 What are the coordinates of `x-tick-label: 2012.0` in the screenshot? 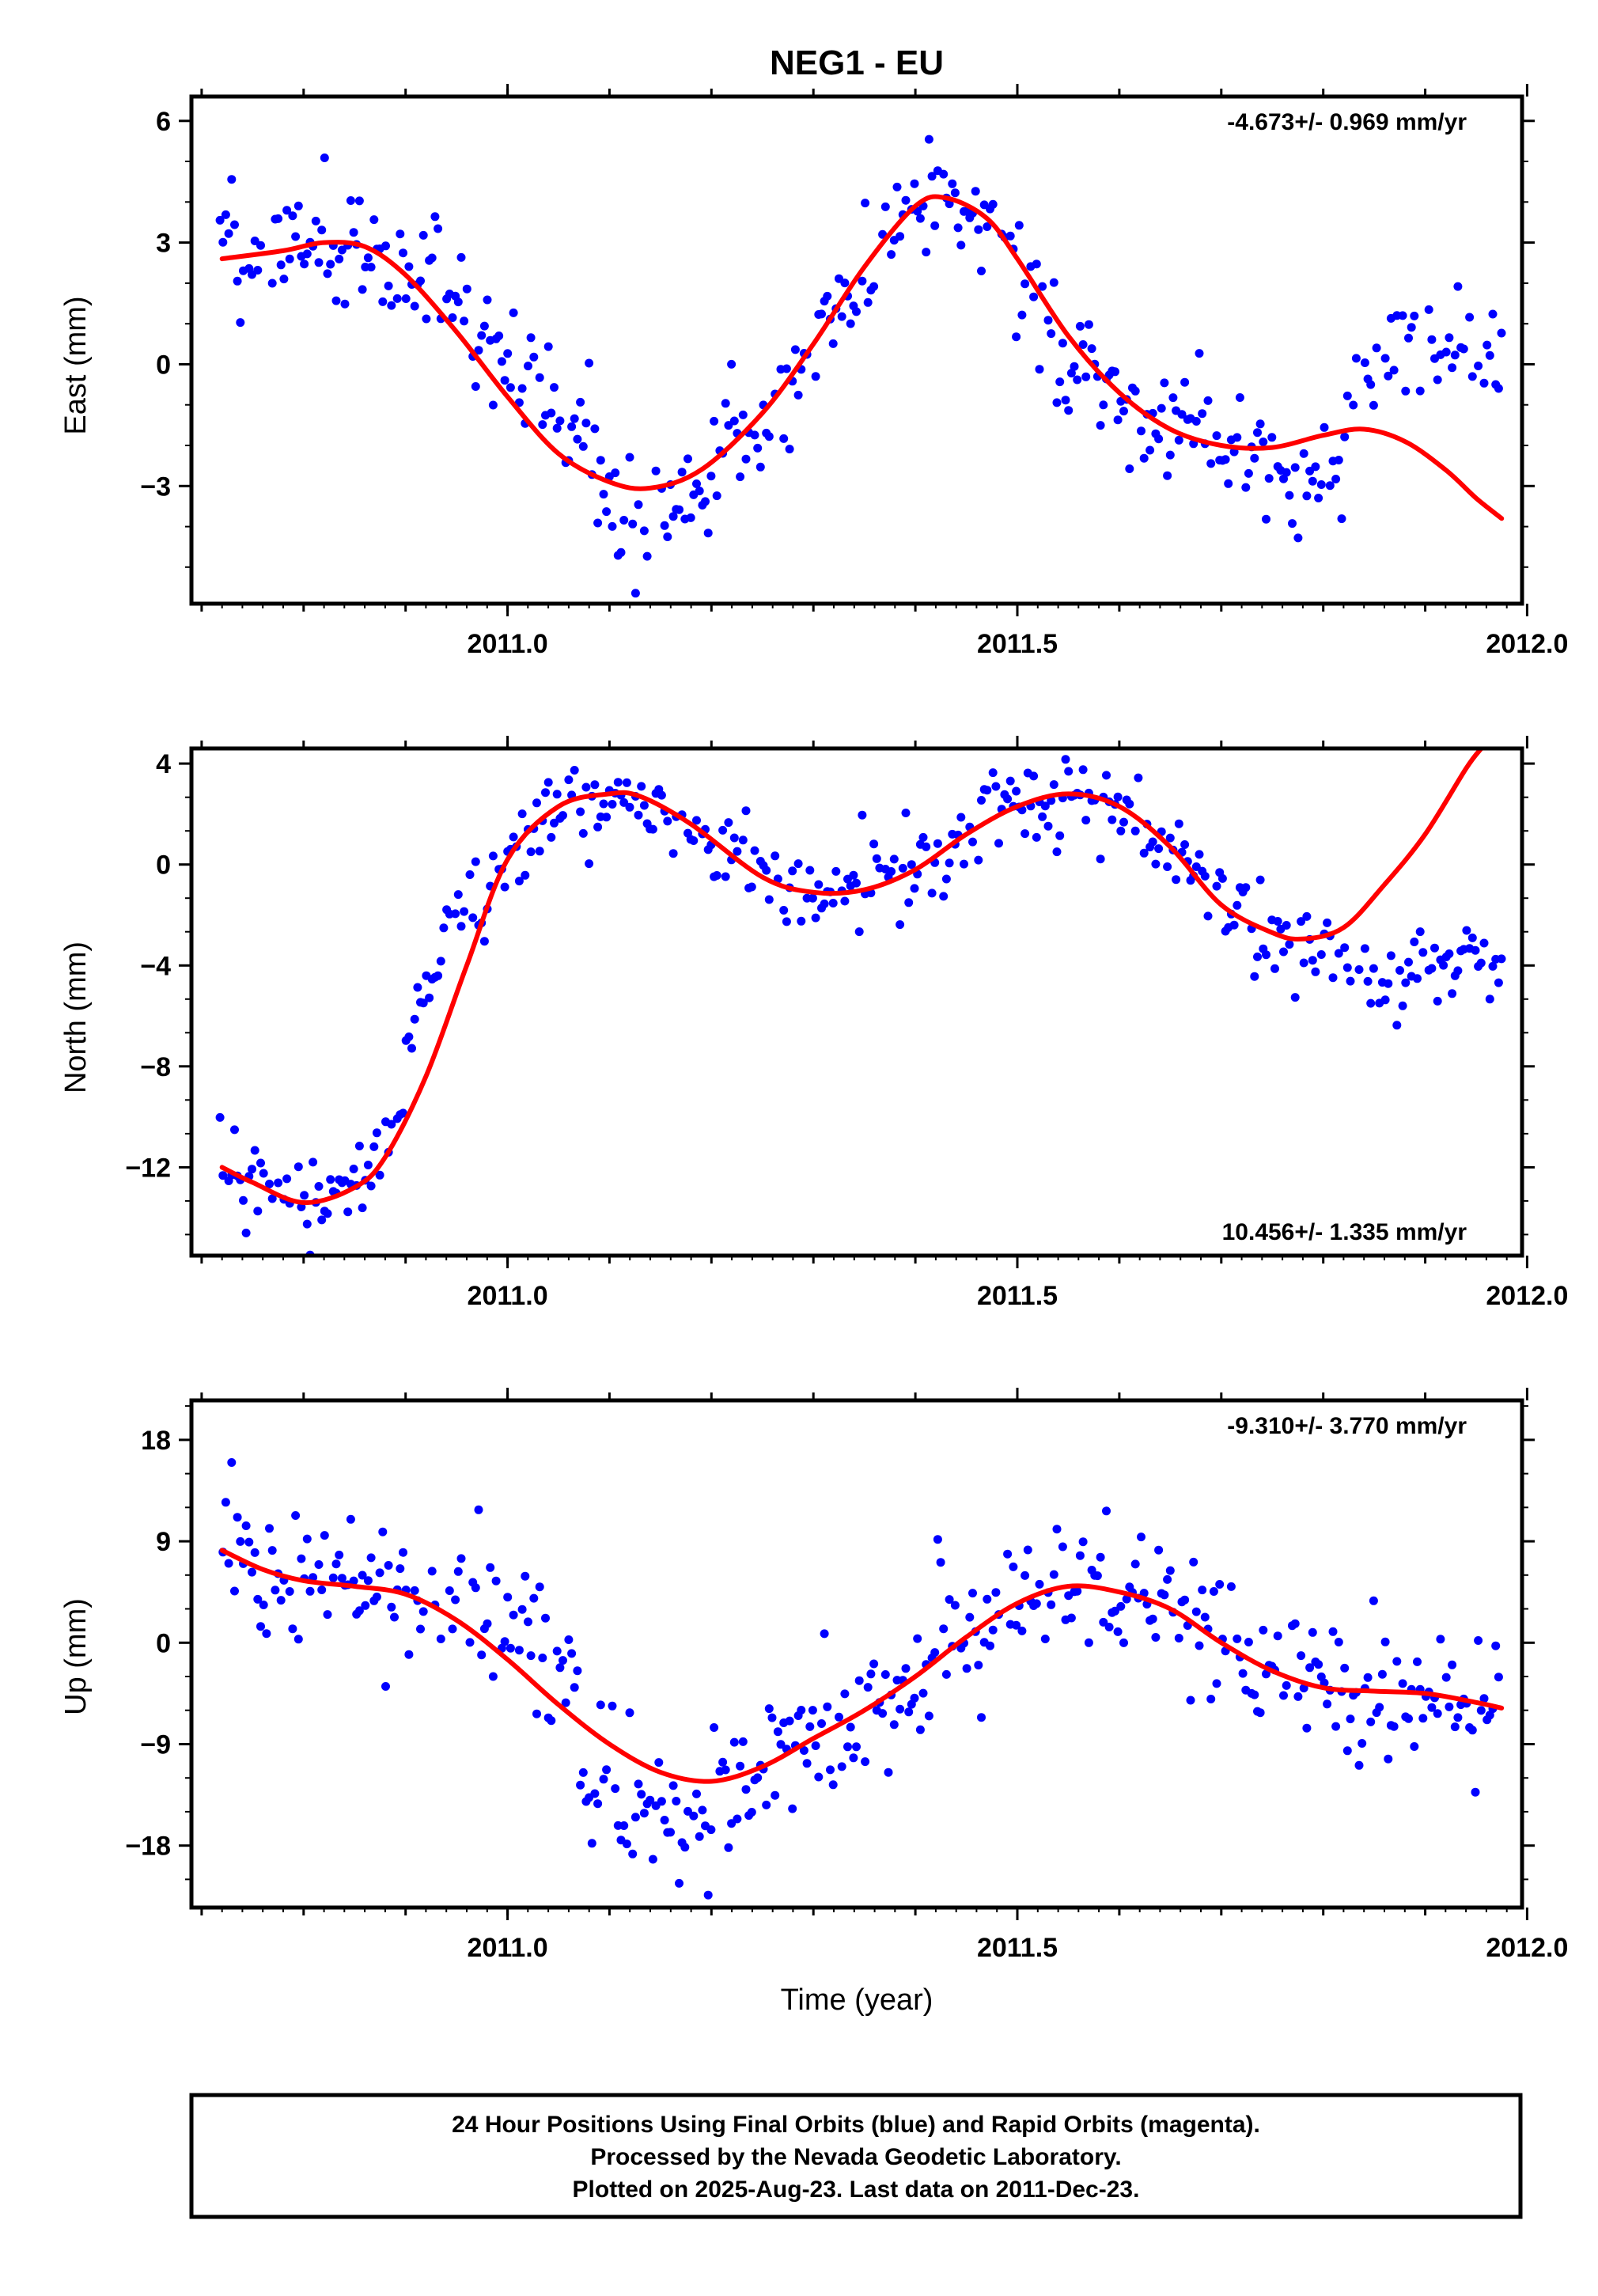 It's located at (1527, 1296).